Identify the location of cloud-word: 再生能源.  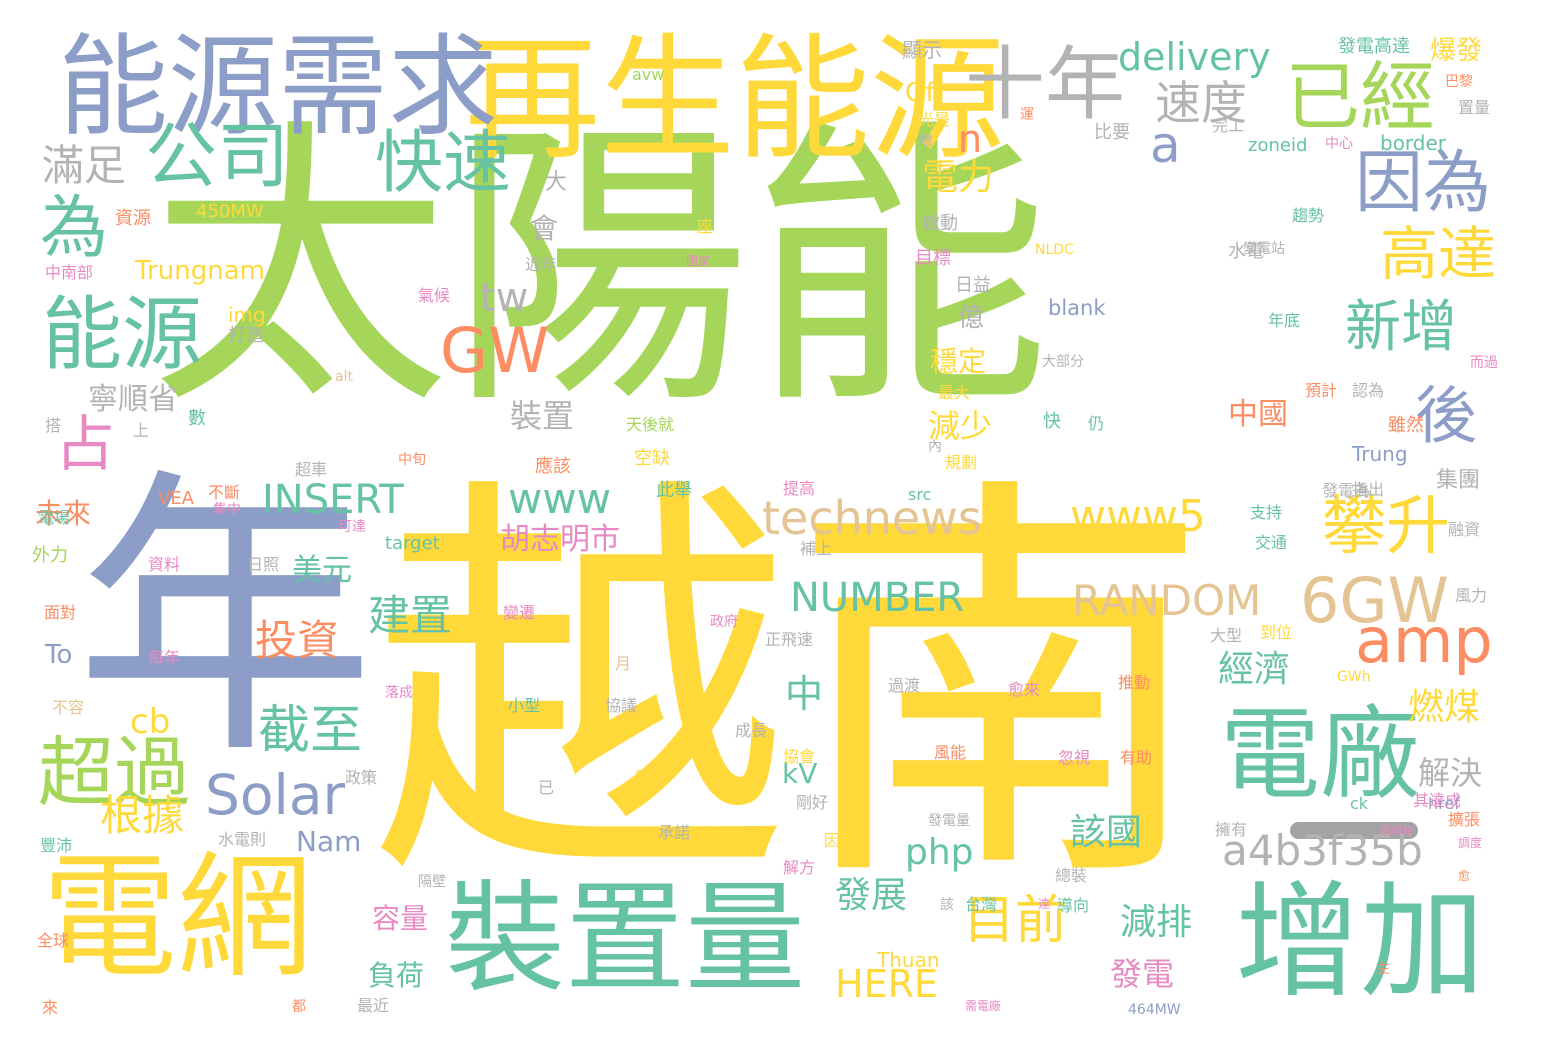
(735, 99).